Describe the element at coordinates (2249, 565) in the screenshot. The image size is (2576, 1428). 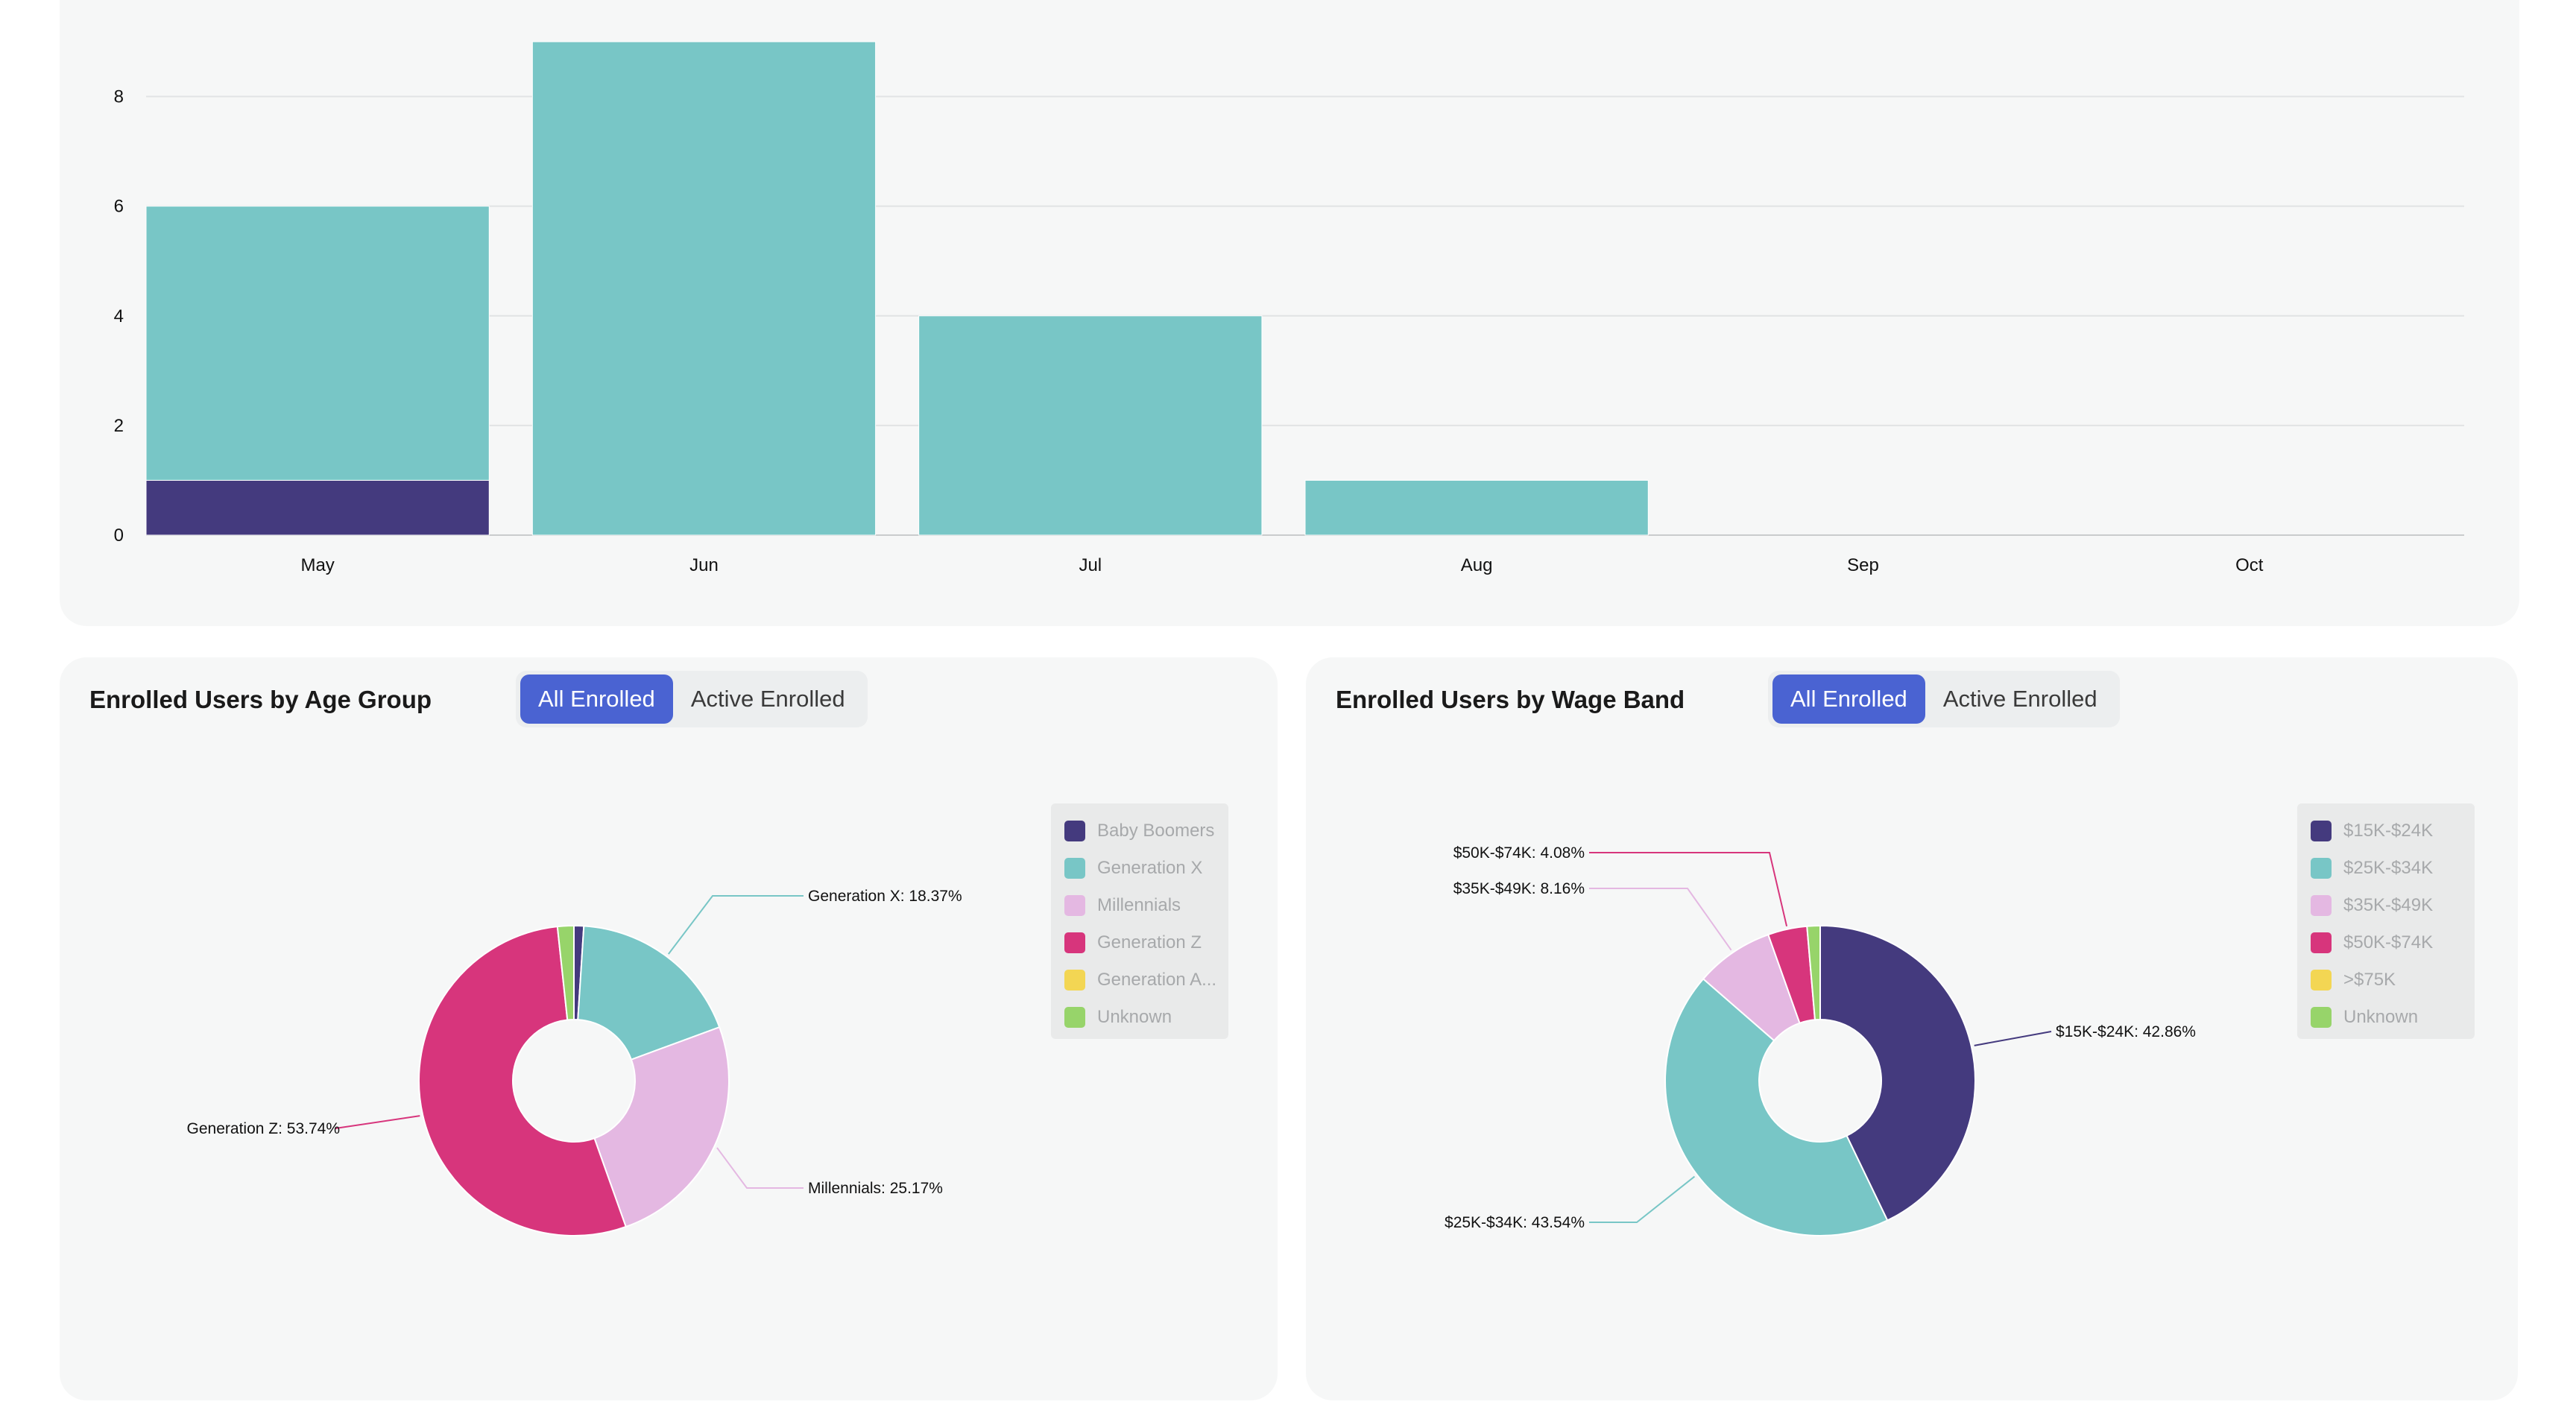
I see `x-tick-label-oct: Oct` at that location.